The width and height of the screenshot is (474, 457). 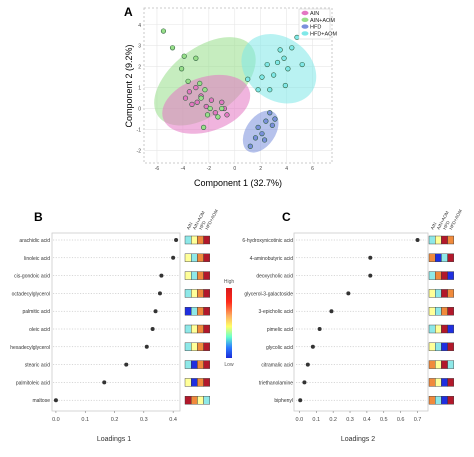 What do you see at coordinates (238, 183) in the screenshot?
I see `pca-x-axis-label: Component 1 (32.7%)` at bounding box center [238, 183].